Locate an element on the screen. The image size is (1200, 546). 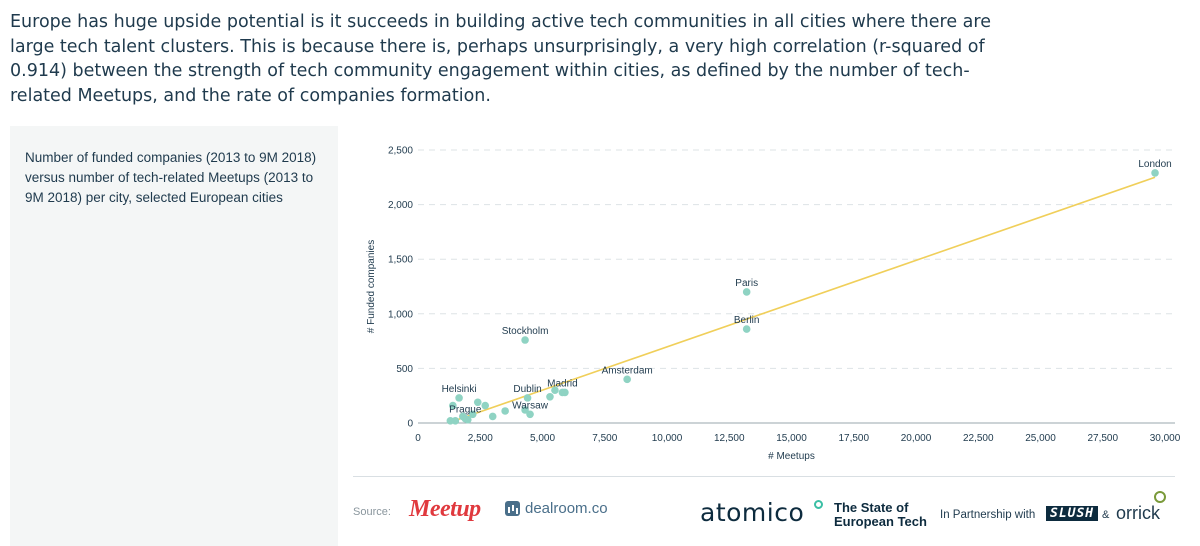
y-tick-labels: 0 500 1,000 1,500 2,000 2,500 is located at coordinates (400, 288).